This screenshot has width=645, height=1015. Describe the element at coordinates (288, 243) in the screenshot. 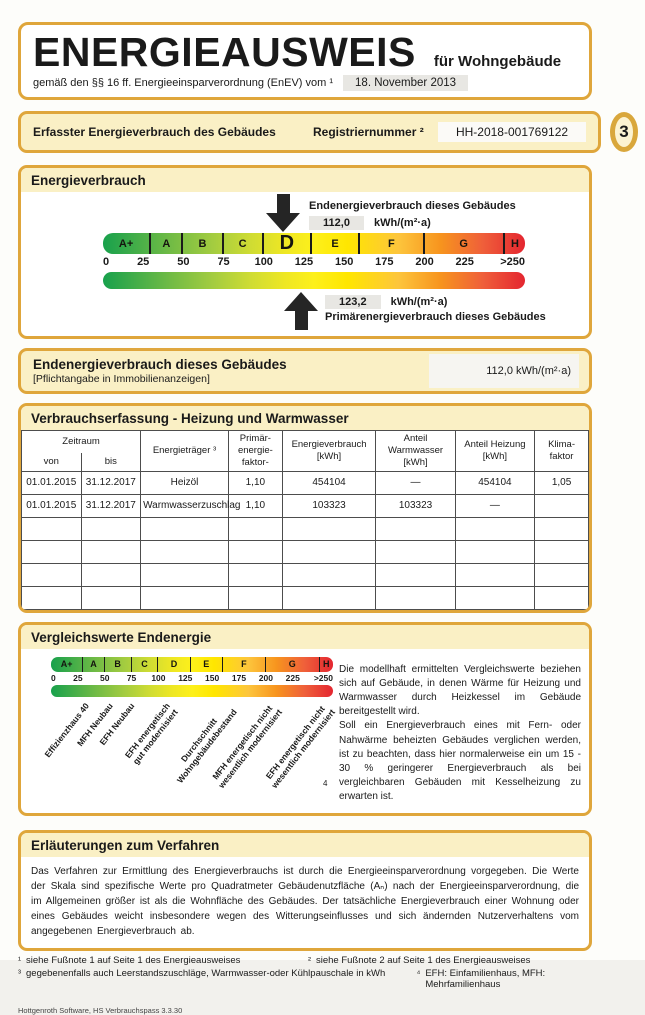

I see `energy-class-d: D` at that location.